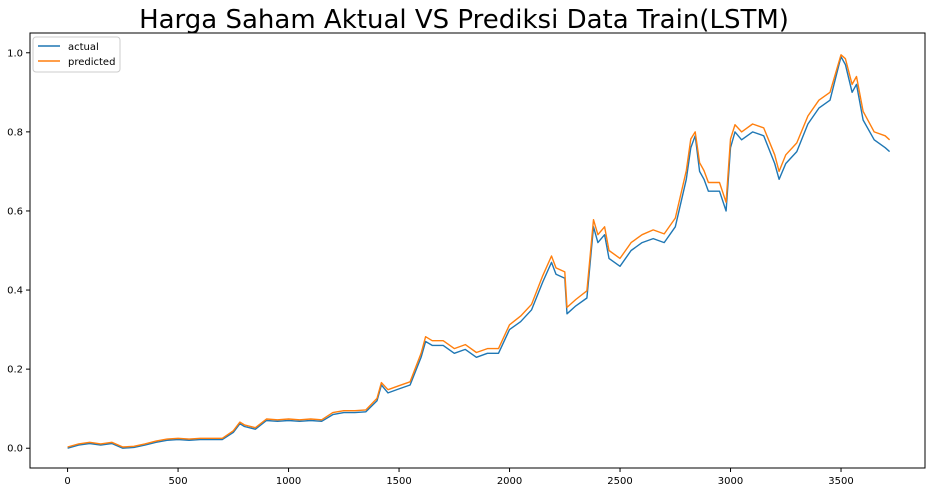 The height and width of the screenshot is (492, 930). Describe the element at coordinates (15, 449) in the screenshot. I see `y-tick-label: 0.0` at that location.